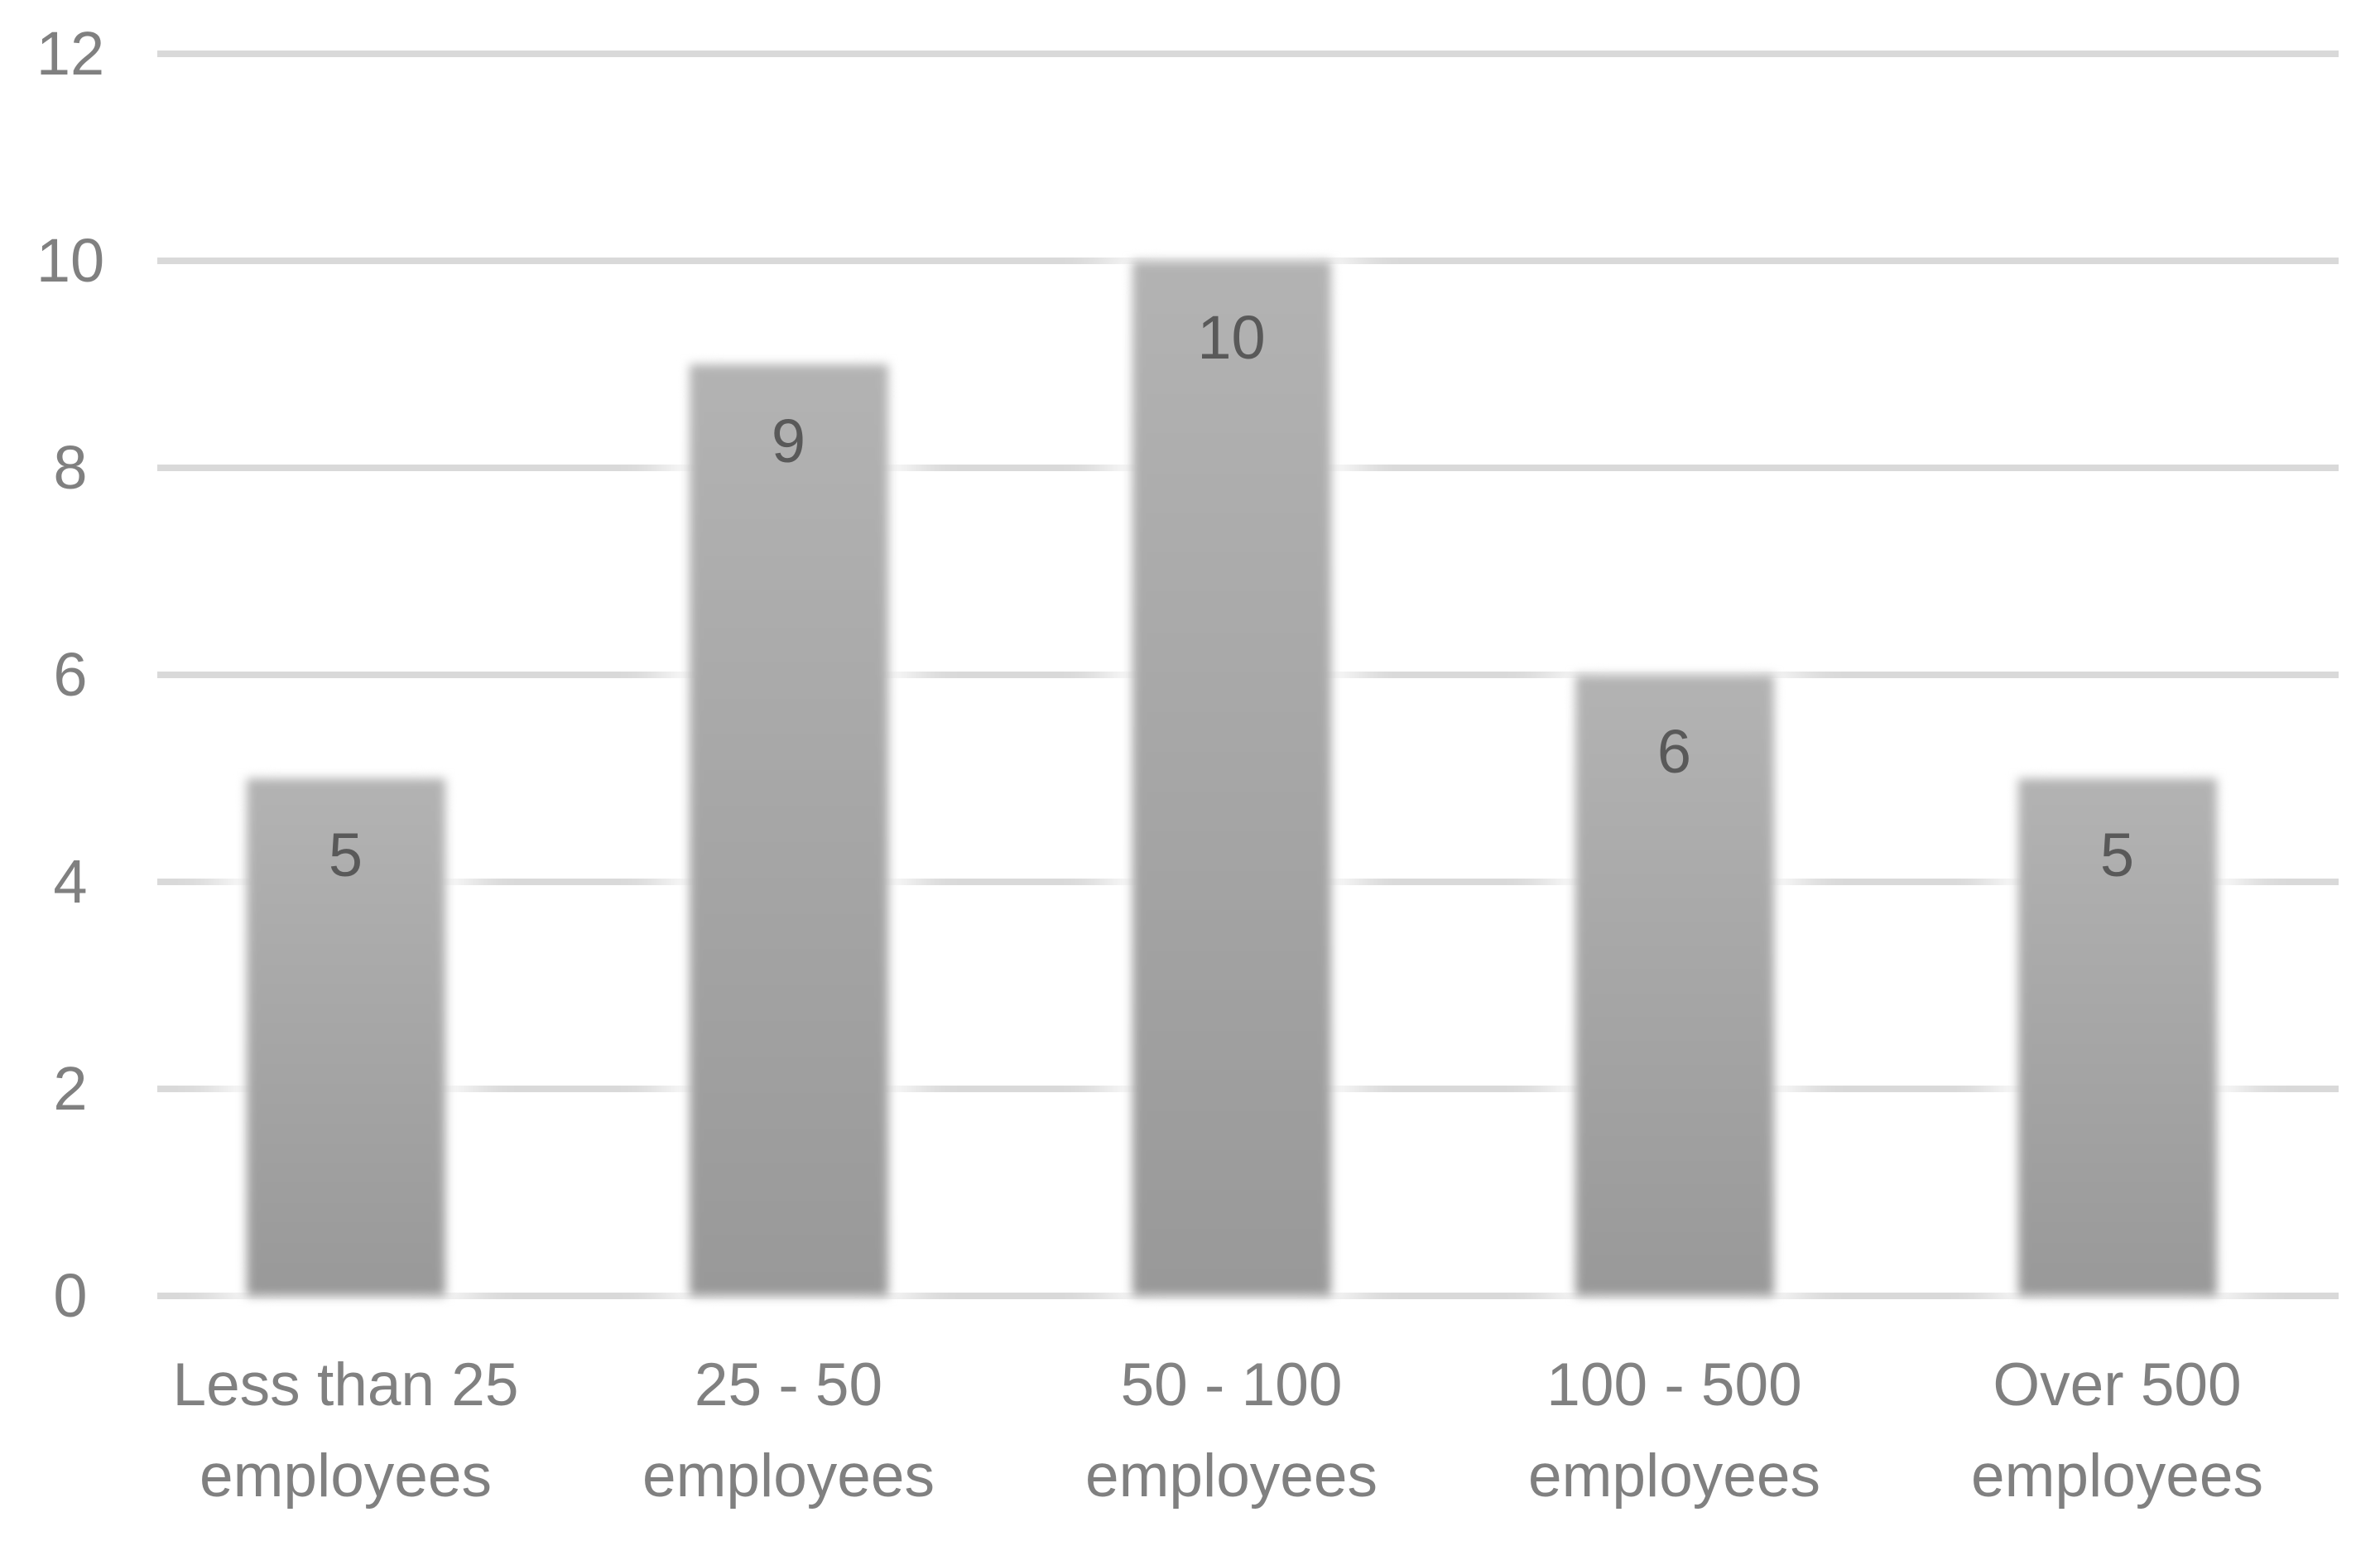 This screenshot has width=2380, height=1541. What do you see at coordinates (70, 674) in the screenshot?
I see `y-tick-label-6: 6` at bounding box center [70, 674].